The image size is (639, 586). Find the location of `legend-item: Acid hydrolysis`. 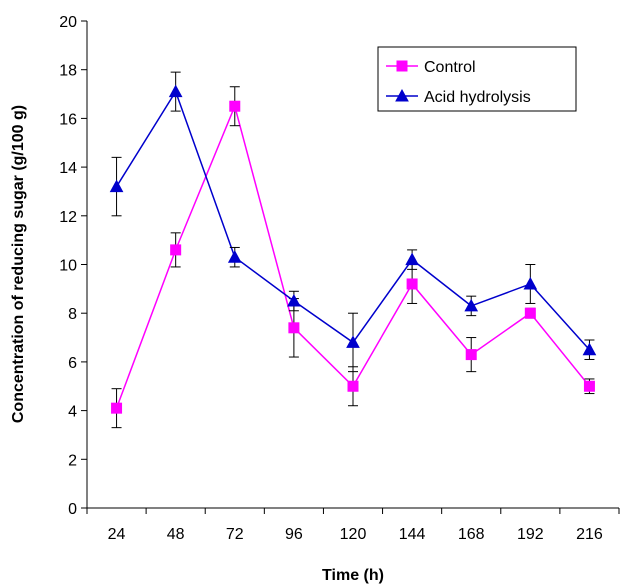

legend-item: Acid hydrolysis is located at coordinates (458, 97).